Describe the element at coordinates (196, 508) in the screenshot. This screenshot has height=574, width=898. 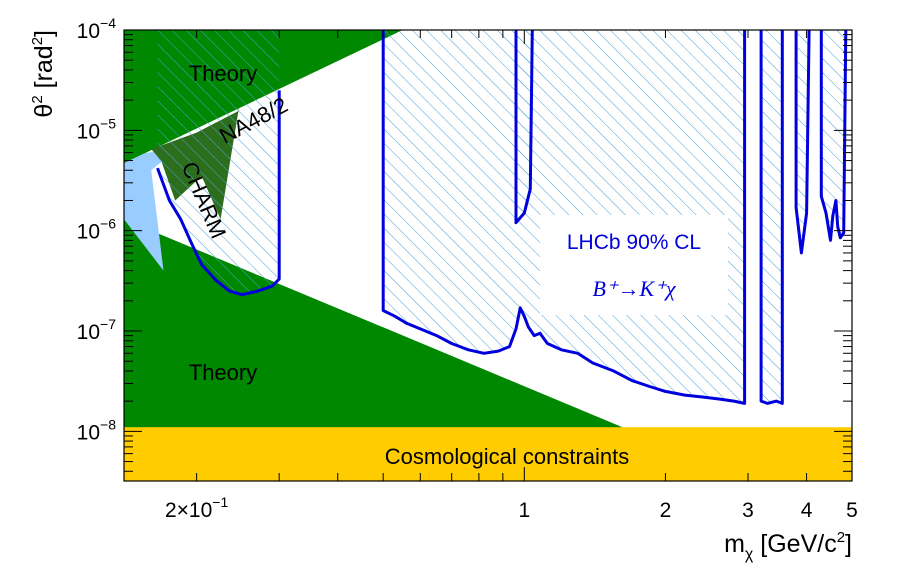
I see `x-tick-label: 2×10⁻¹` at that location.